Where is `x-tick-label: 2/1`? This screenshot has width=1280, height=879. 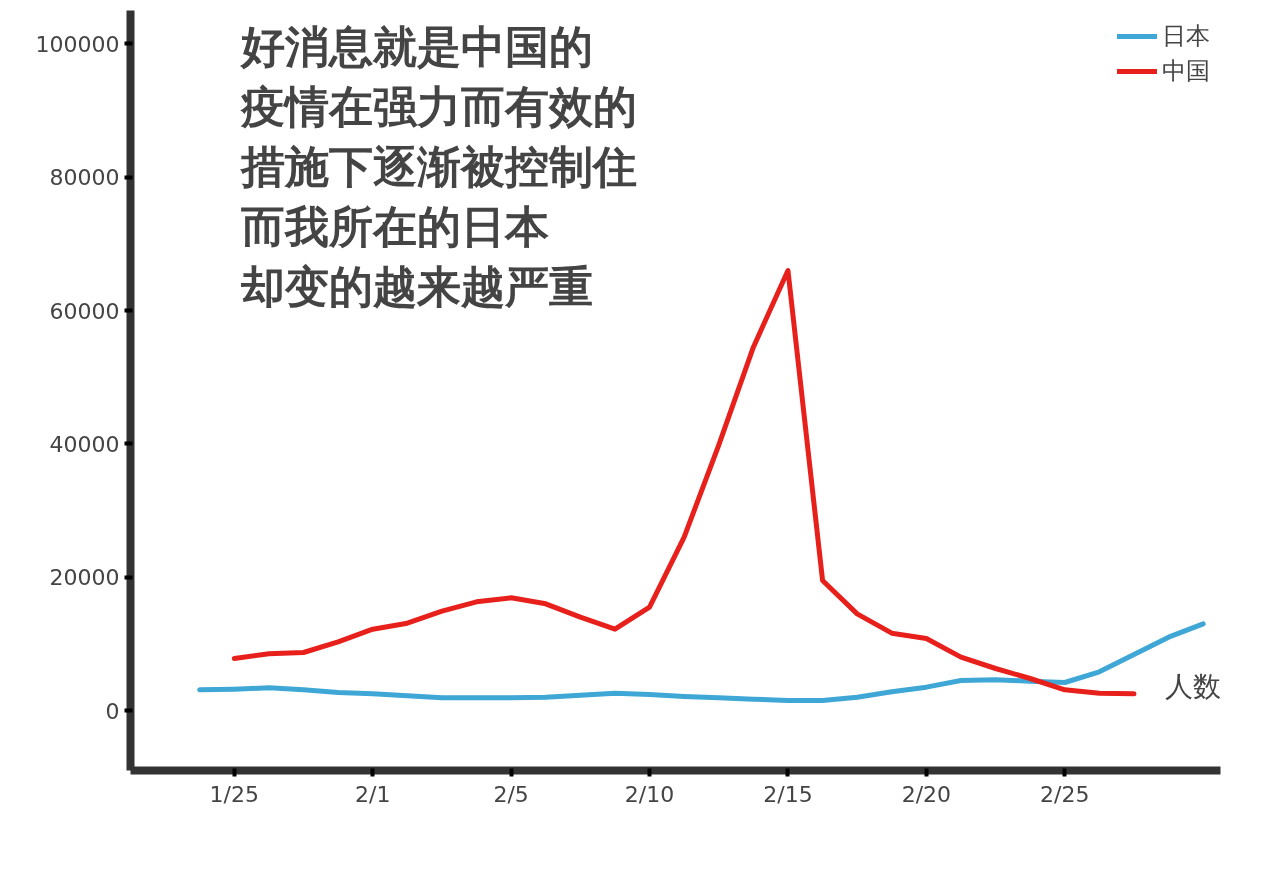 x-tick-label: 2/1 is located at coordinates (373, 794).